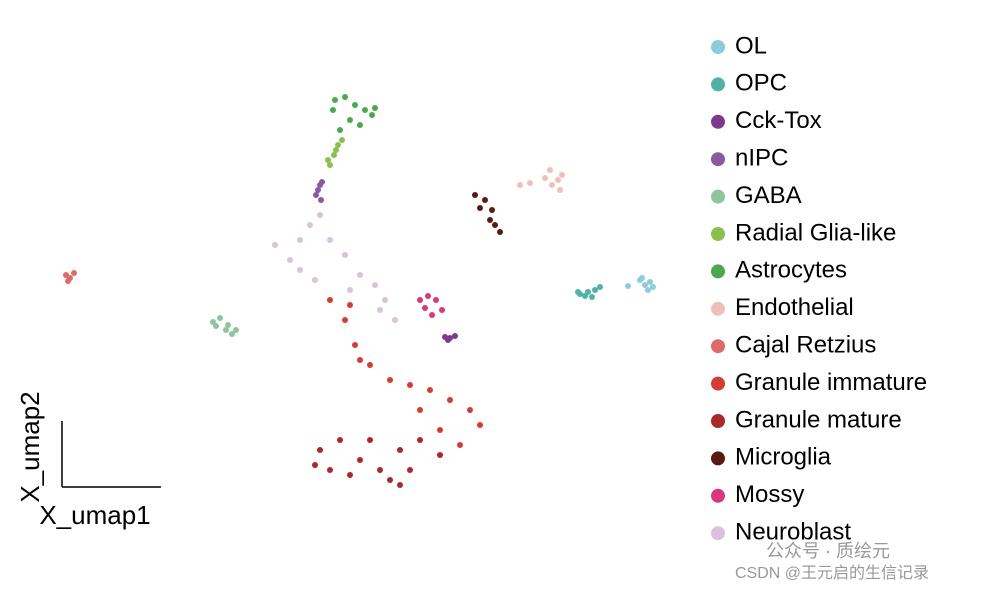 This screenshot has height=592, width=982. What do you see at coordinates (815, 232) in the screenshot?
I see `legend-label: Radial Glia-like` at bounding box center [815, 232].